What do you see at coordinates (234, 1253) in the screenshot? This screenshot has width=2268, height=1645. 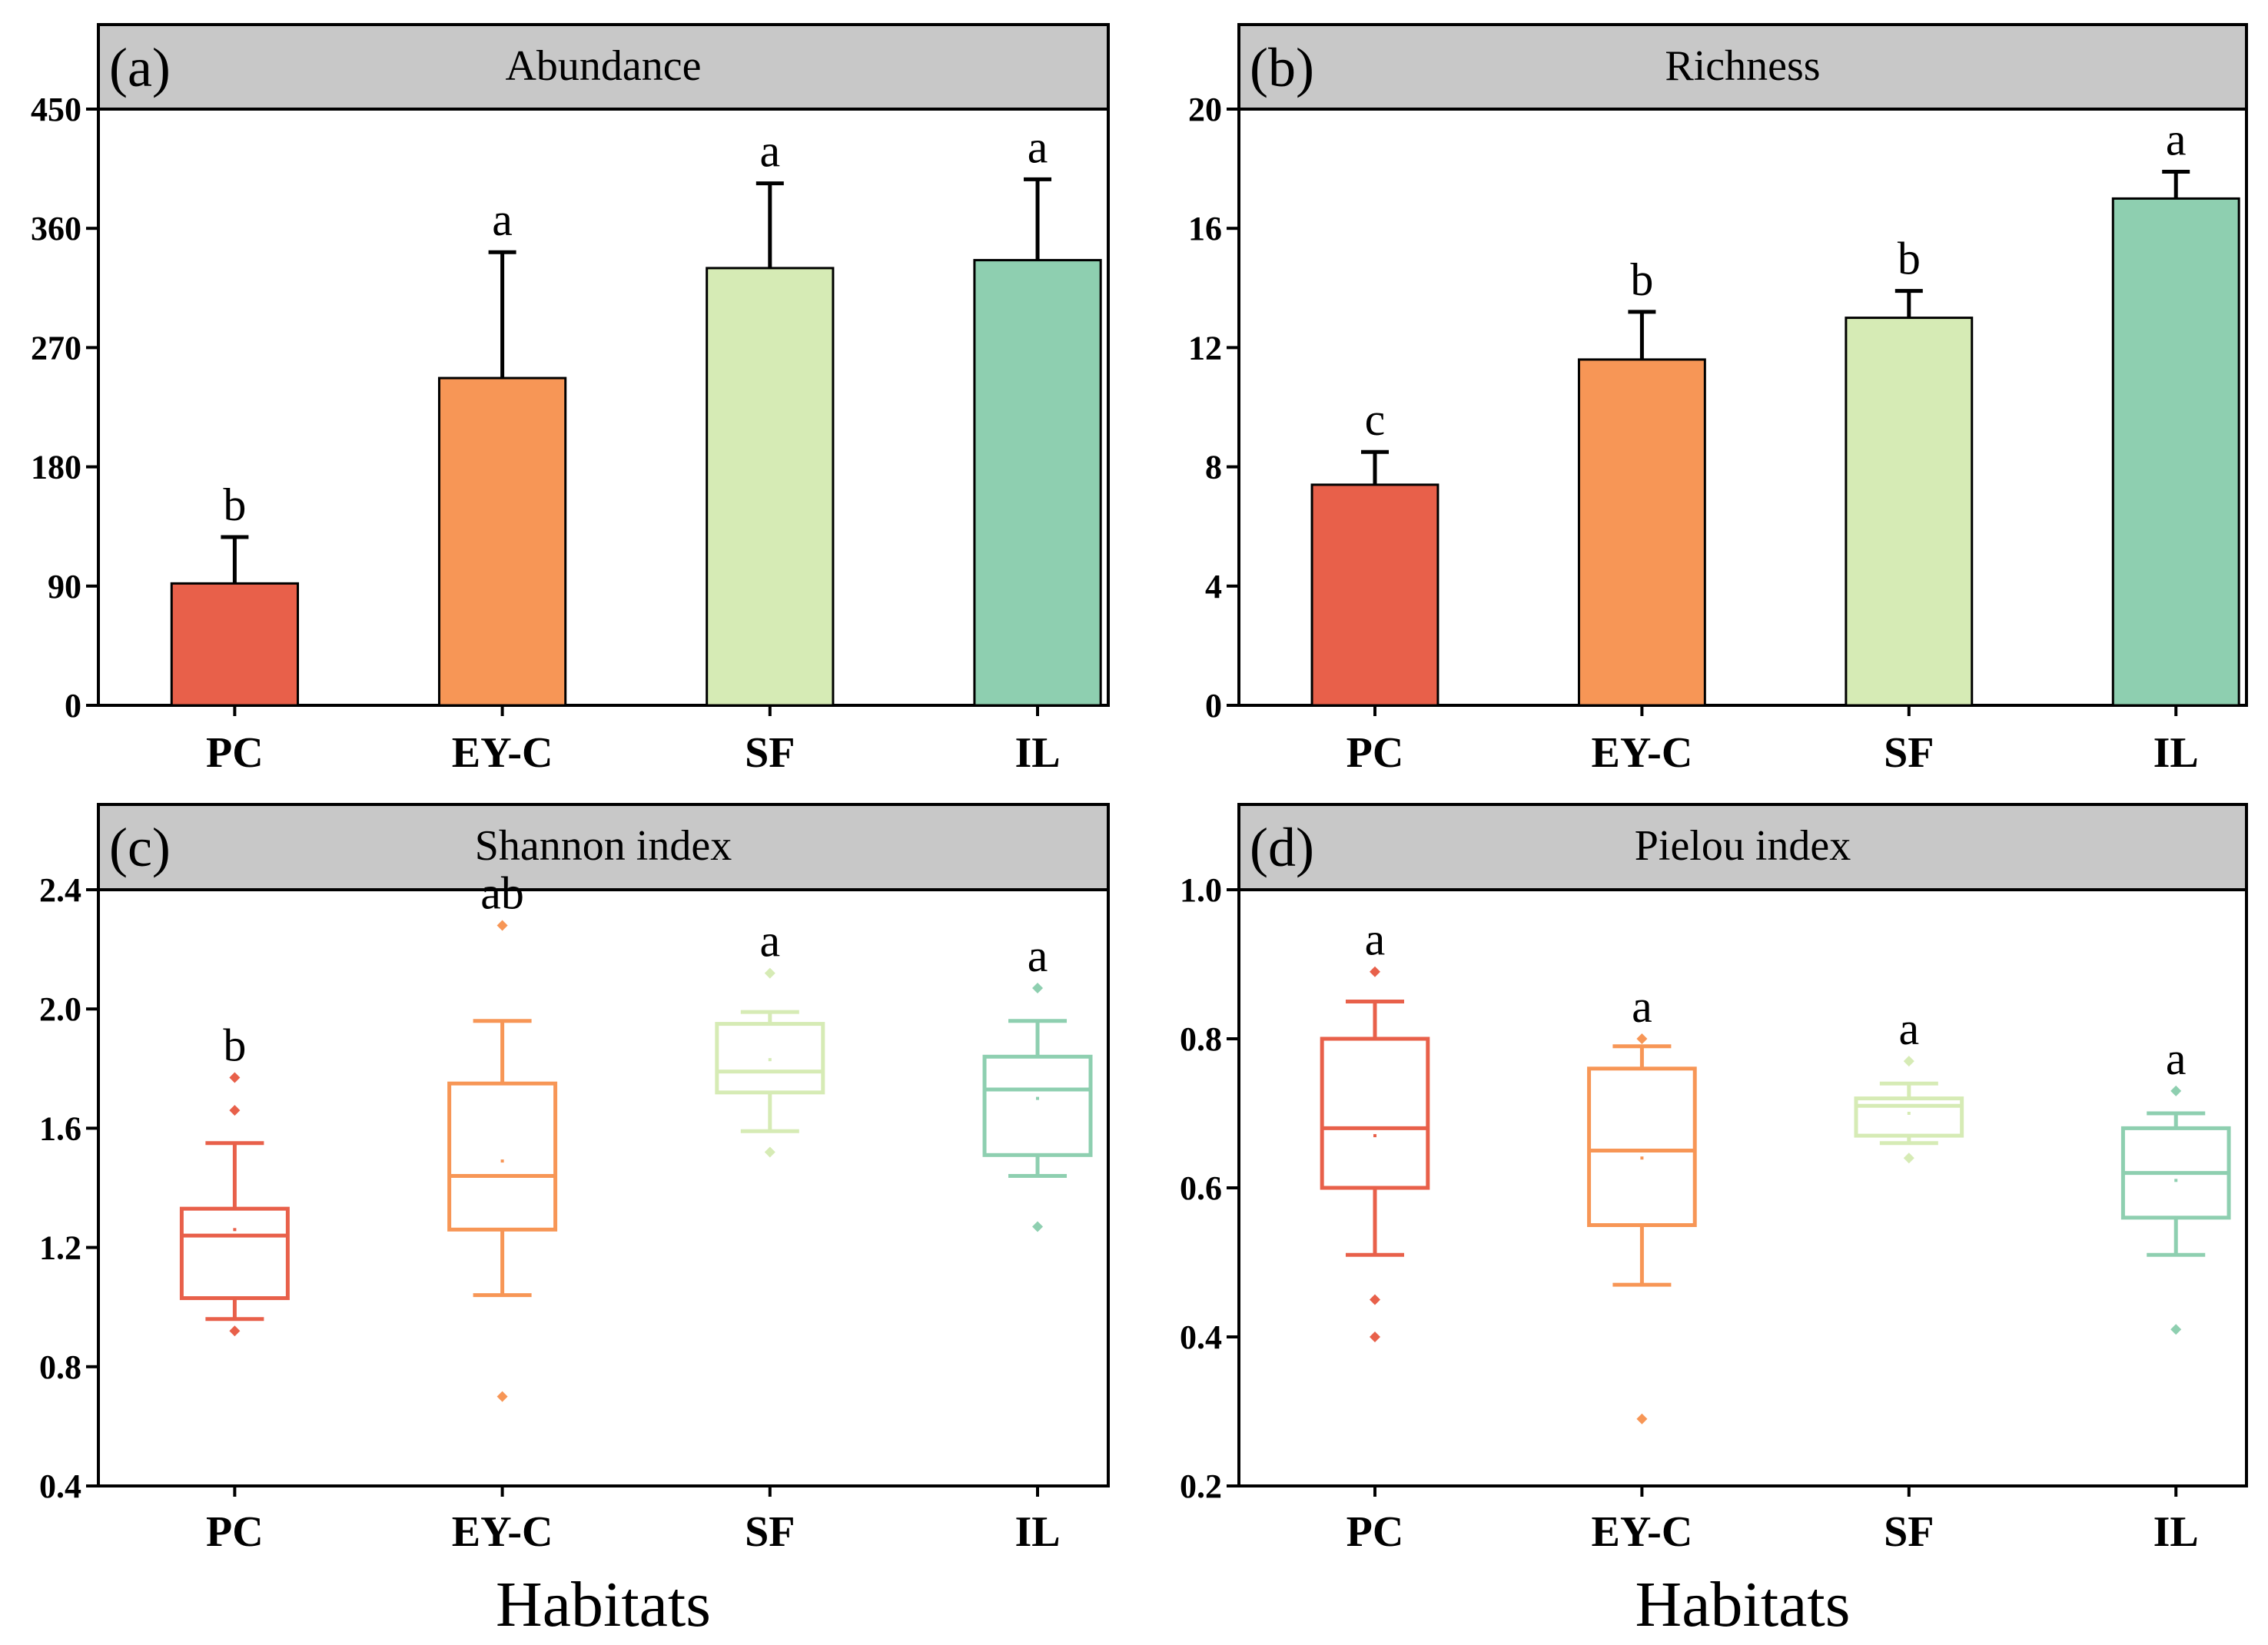 I see `box-pc` at bounding box center [234, 1253].